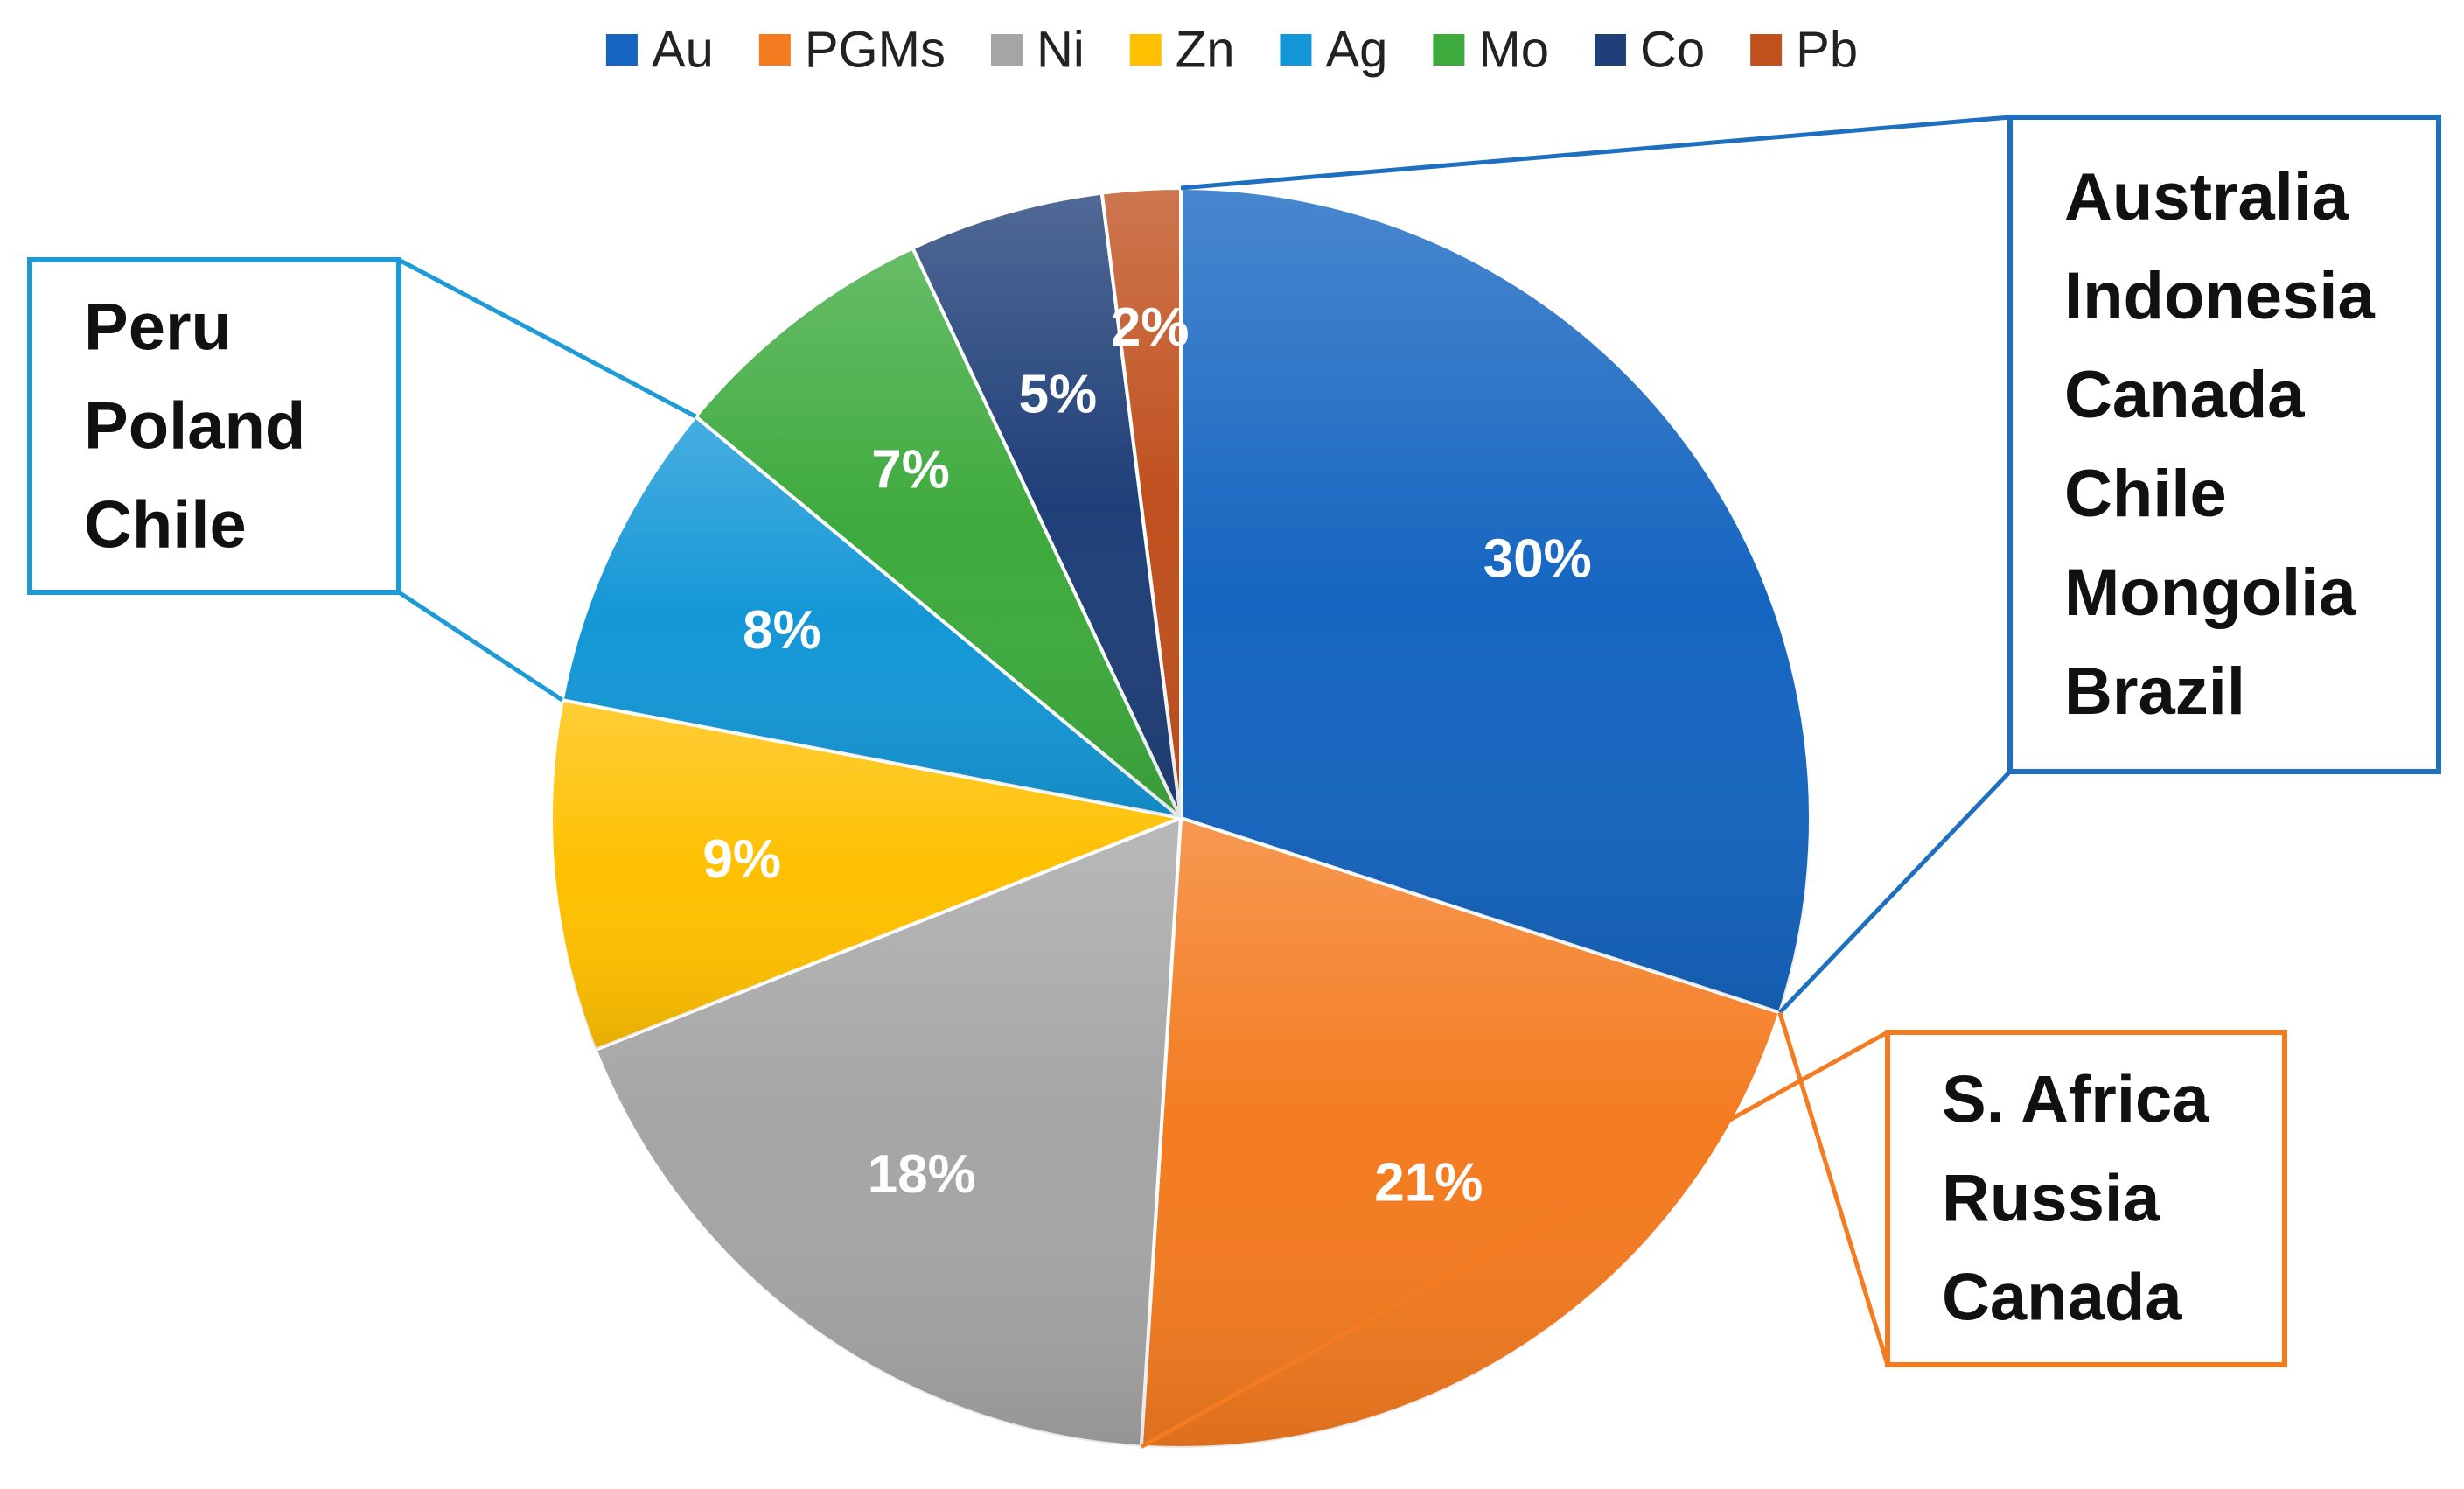  Describe the element at coordinates (1205, 50) in the screenshot. I see `legend-label-zn: Zn` at that location.